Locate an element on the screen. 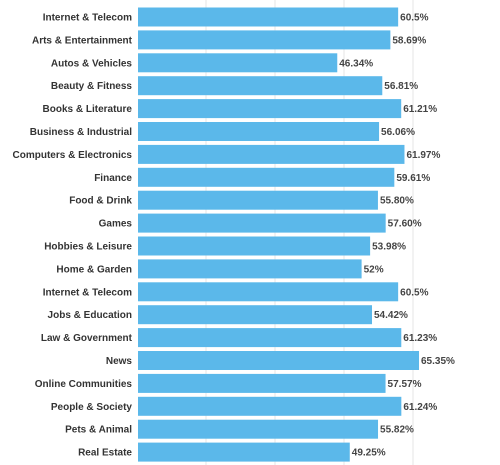 This screenshot has width=500, height=465. category-label-4: Books & Literature is located at coordinates (88, 109).